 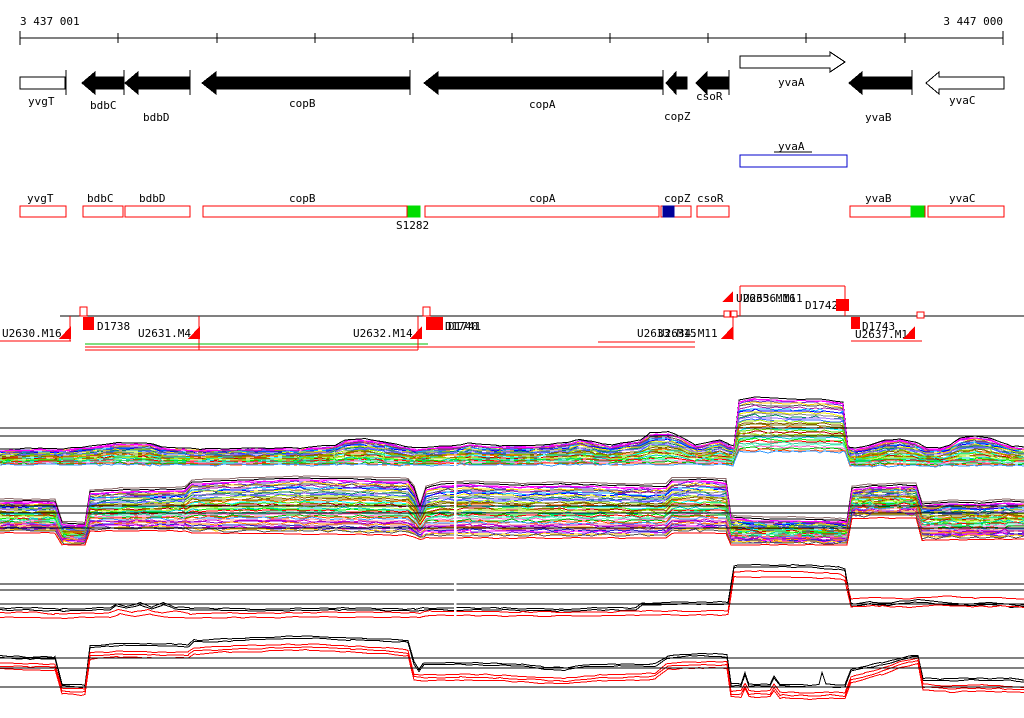 What do you see at coordinates (880, 83) in the screenshot?
I see `gene-arrow-yvaB` at bounding box center [880, 83].